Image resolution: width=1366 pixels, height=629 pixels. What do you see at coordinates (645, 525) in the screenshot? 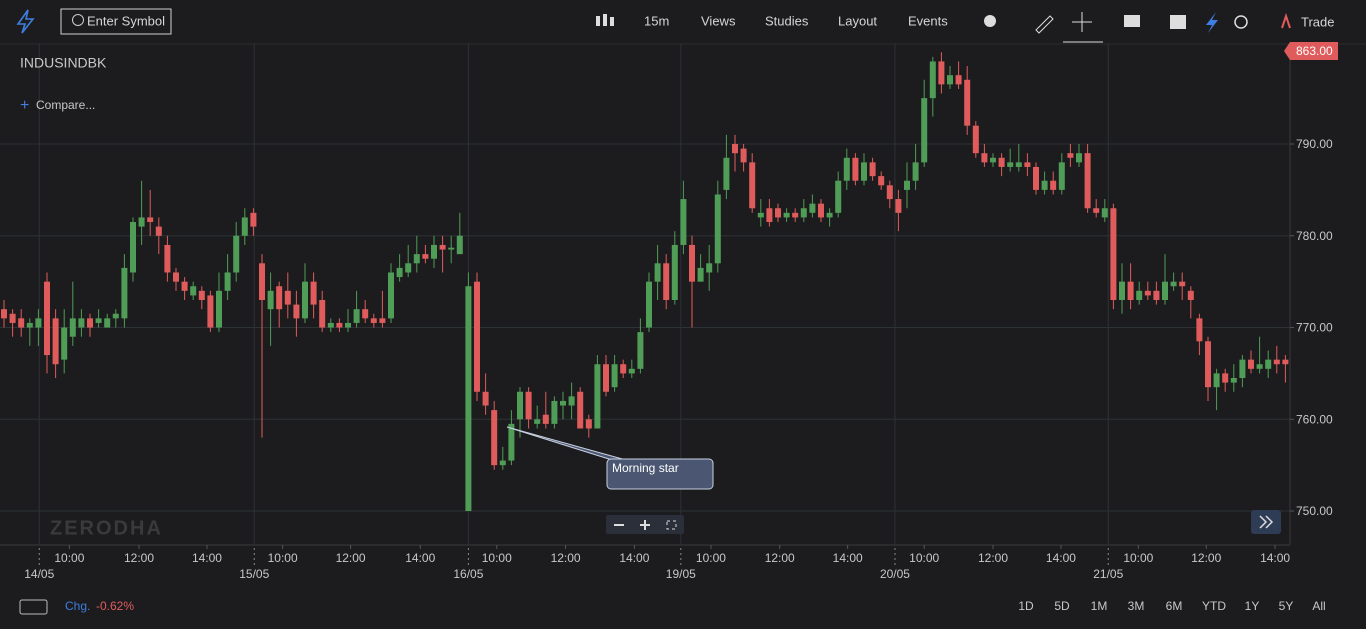
I see `zoom-in` at bounding box center [645, 525].